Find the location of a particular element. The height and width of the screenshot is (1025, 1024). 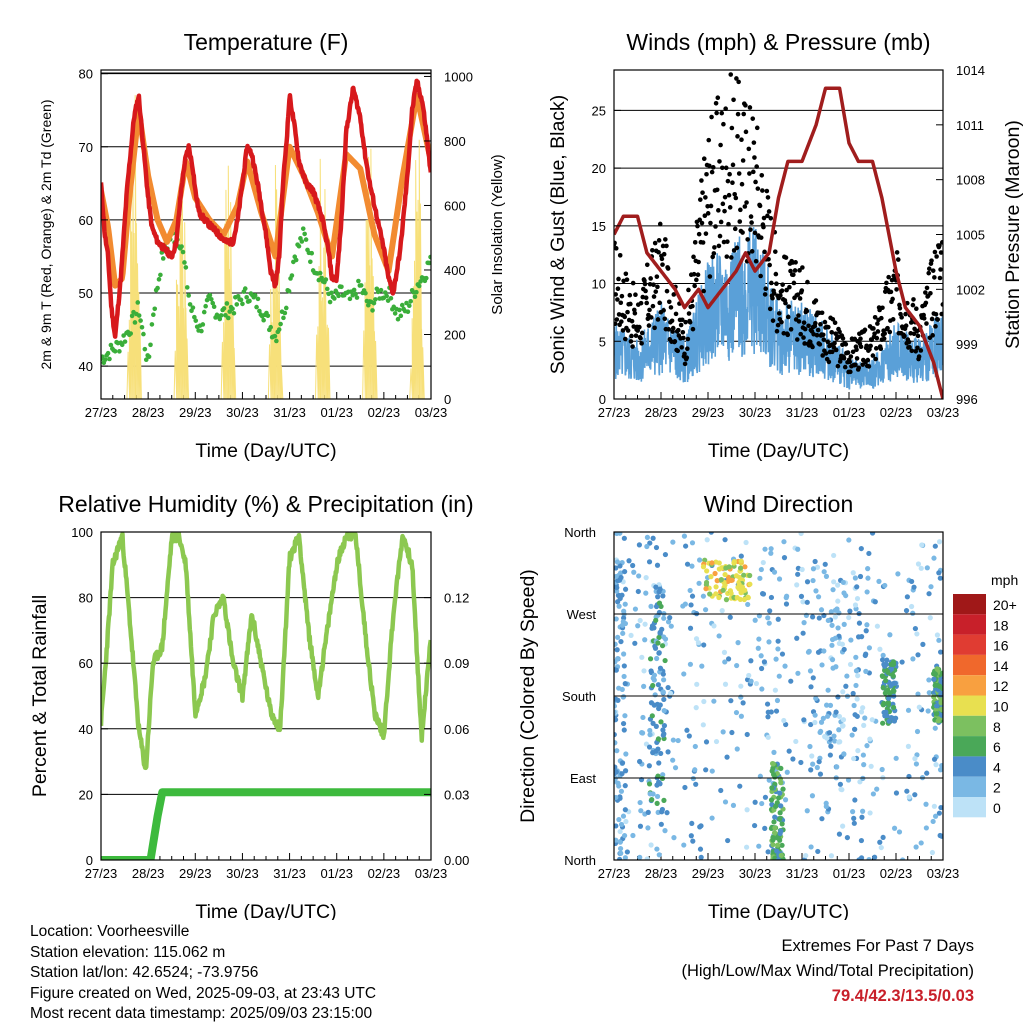

plot-area is located at coordinates (778, 696).